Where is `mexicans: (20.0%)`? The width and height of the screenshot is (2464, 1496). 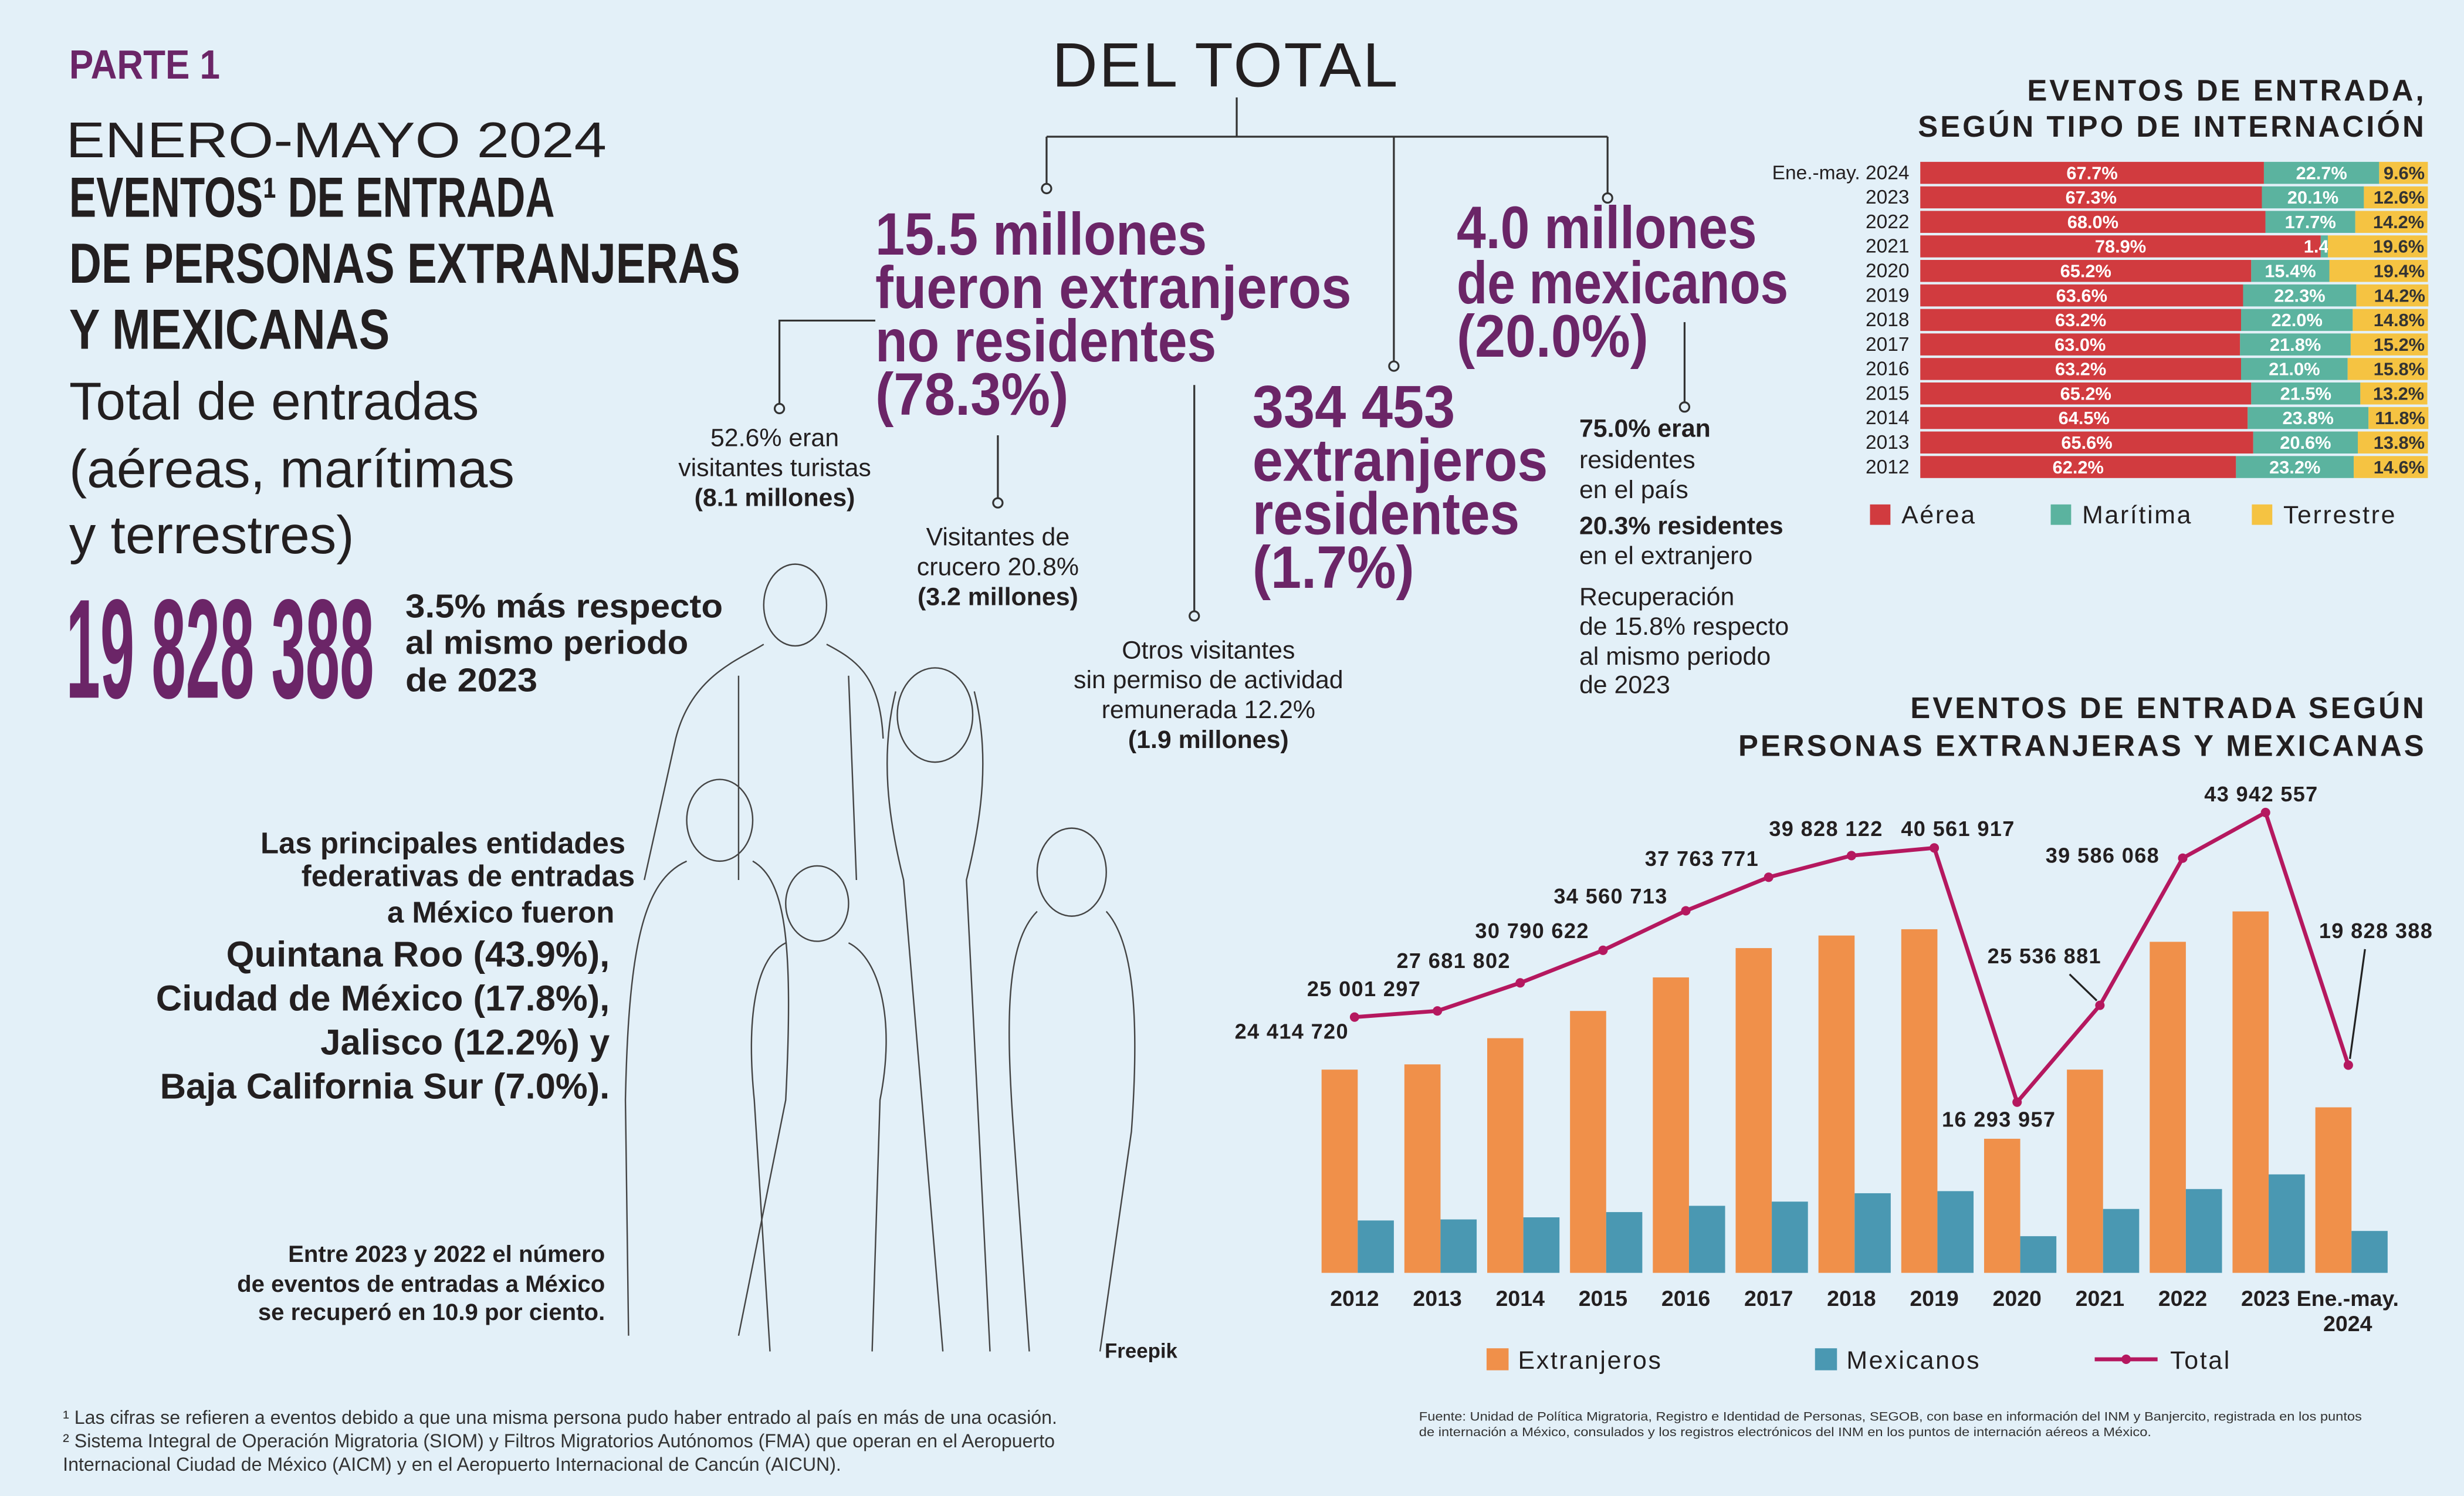
mexicans: (20.0%) is located at coordinates (1553, 336).